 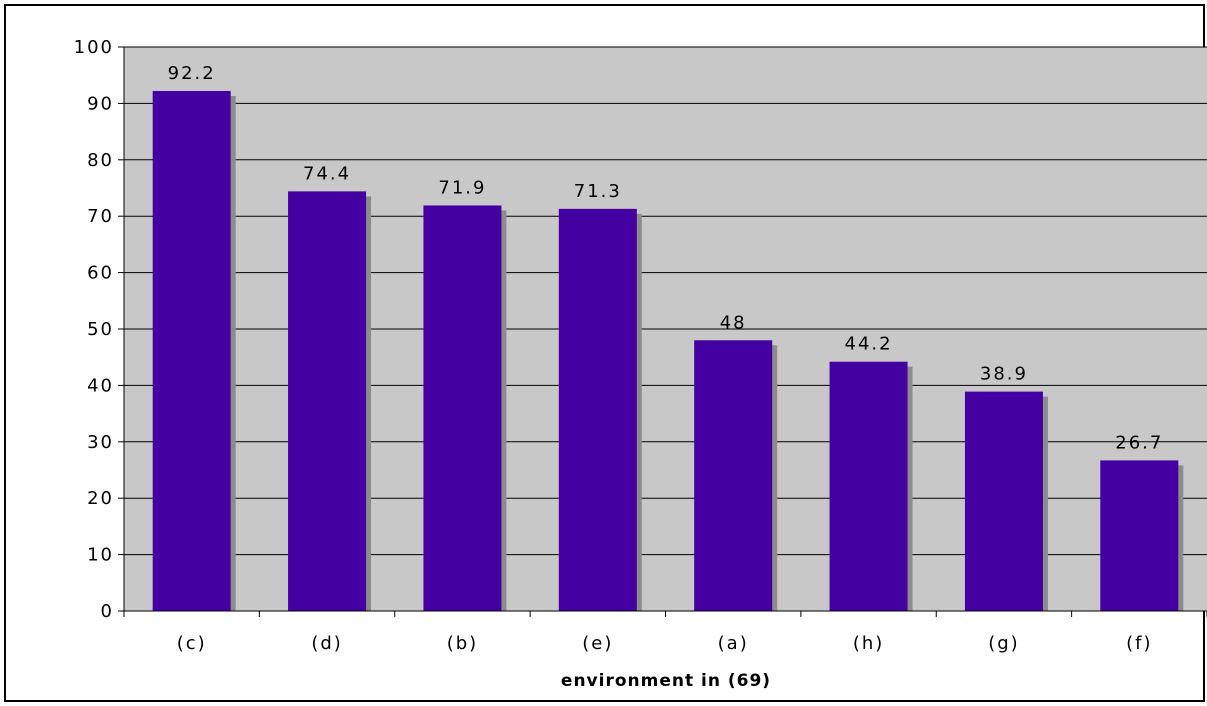 I want to click on x-tick-label: (c), so click(x=192, y=643).